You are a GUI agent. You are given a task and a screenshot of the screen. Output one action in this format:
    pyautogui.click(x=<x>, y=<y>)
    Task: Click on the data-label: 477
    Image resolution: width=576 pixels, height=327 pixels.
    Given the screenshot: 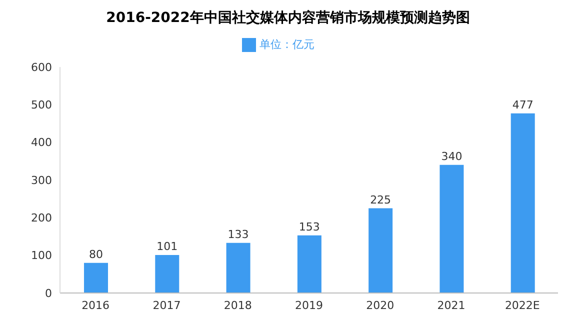 What is the action you would take?
    pyautogui.click(x=523, y=105)
    